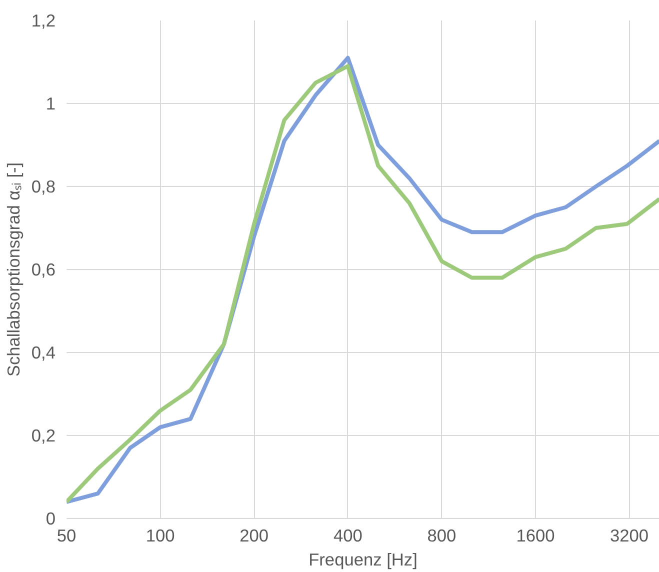 The width and height of the screenshot is (659, 572). Describe the element at coordinates (363, 560) in the screenshot. I see `x-axis-title: Frequenz [Hz]` at that location.